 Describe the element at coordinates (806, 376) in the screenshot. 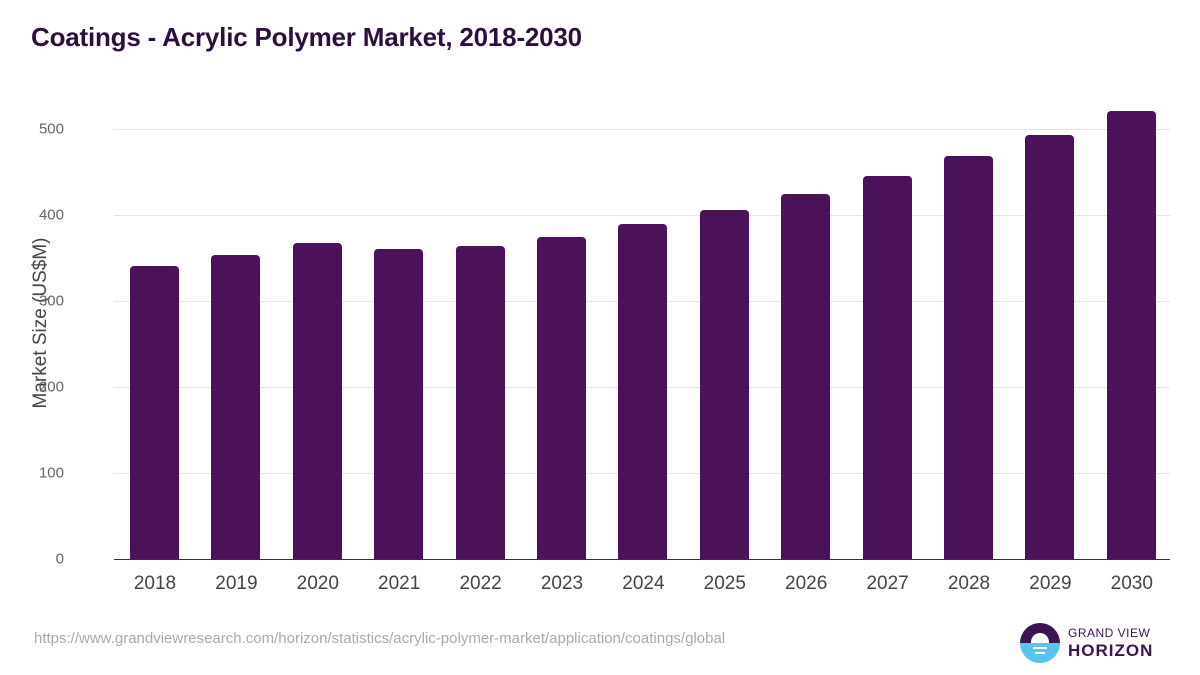

I see `bar-2026` at that location.